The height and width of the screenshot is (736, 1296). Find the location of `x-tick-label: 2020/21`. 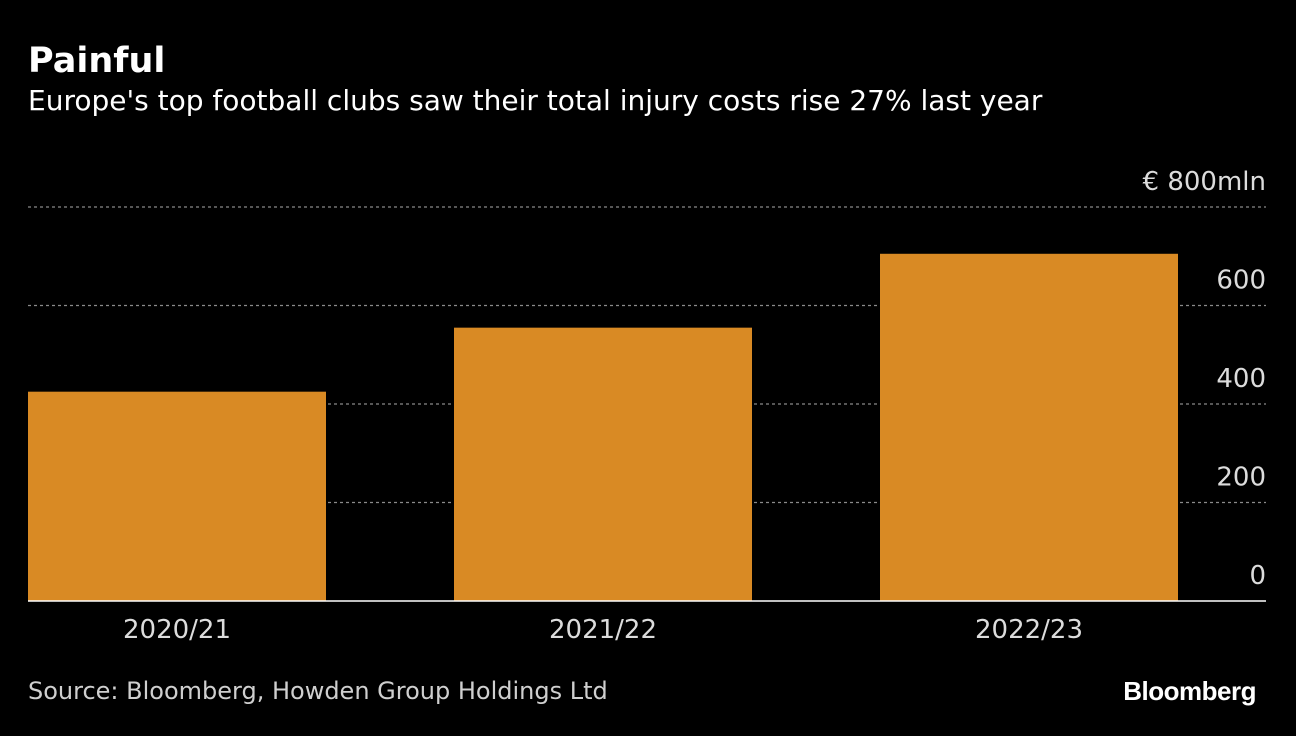

x-tick-label: 2020/21 is located at coordinates (177, 630).